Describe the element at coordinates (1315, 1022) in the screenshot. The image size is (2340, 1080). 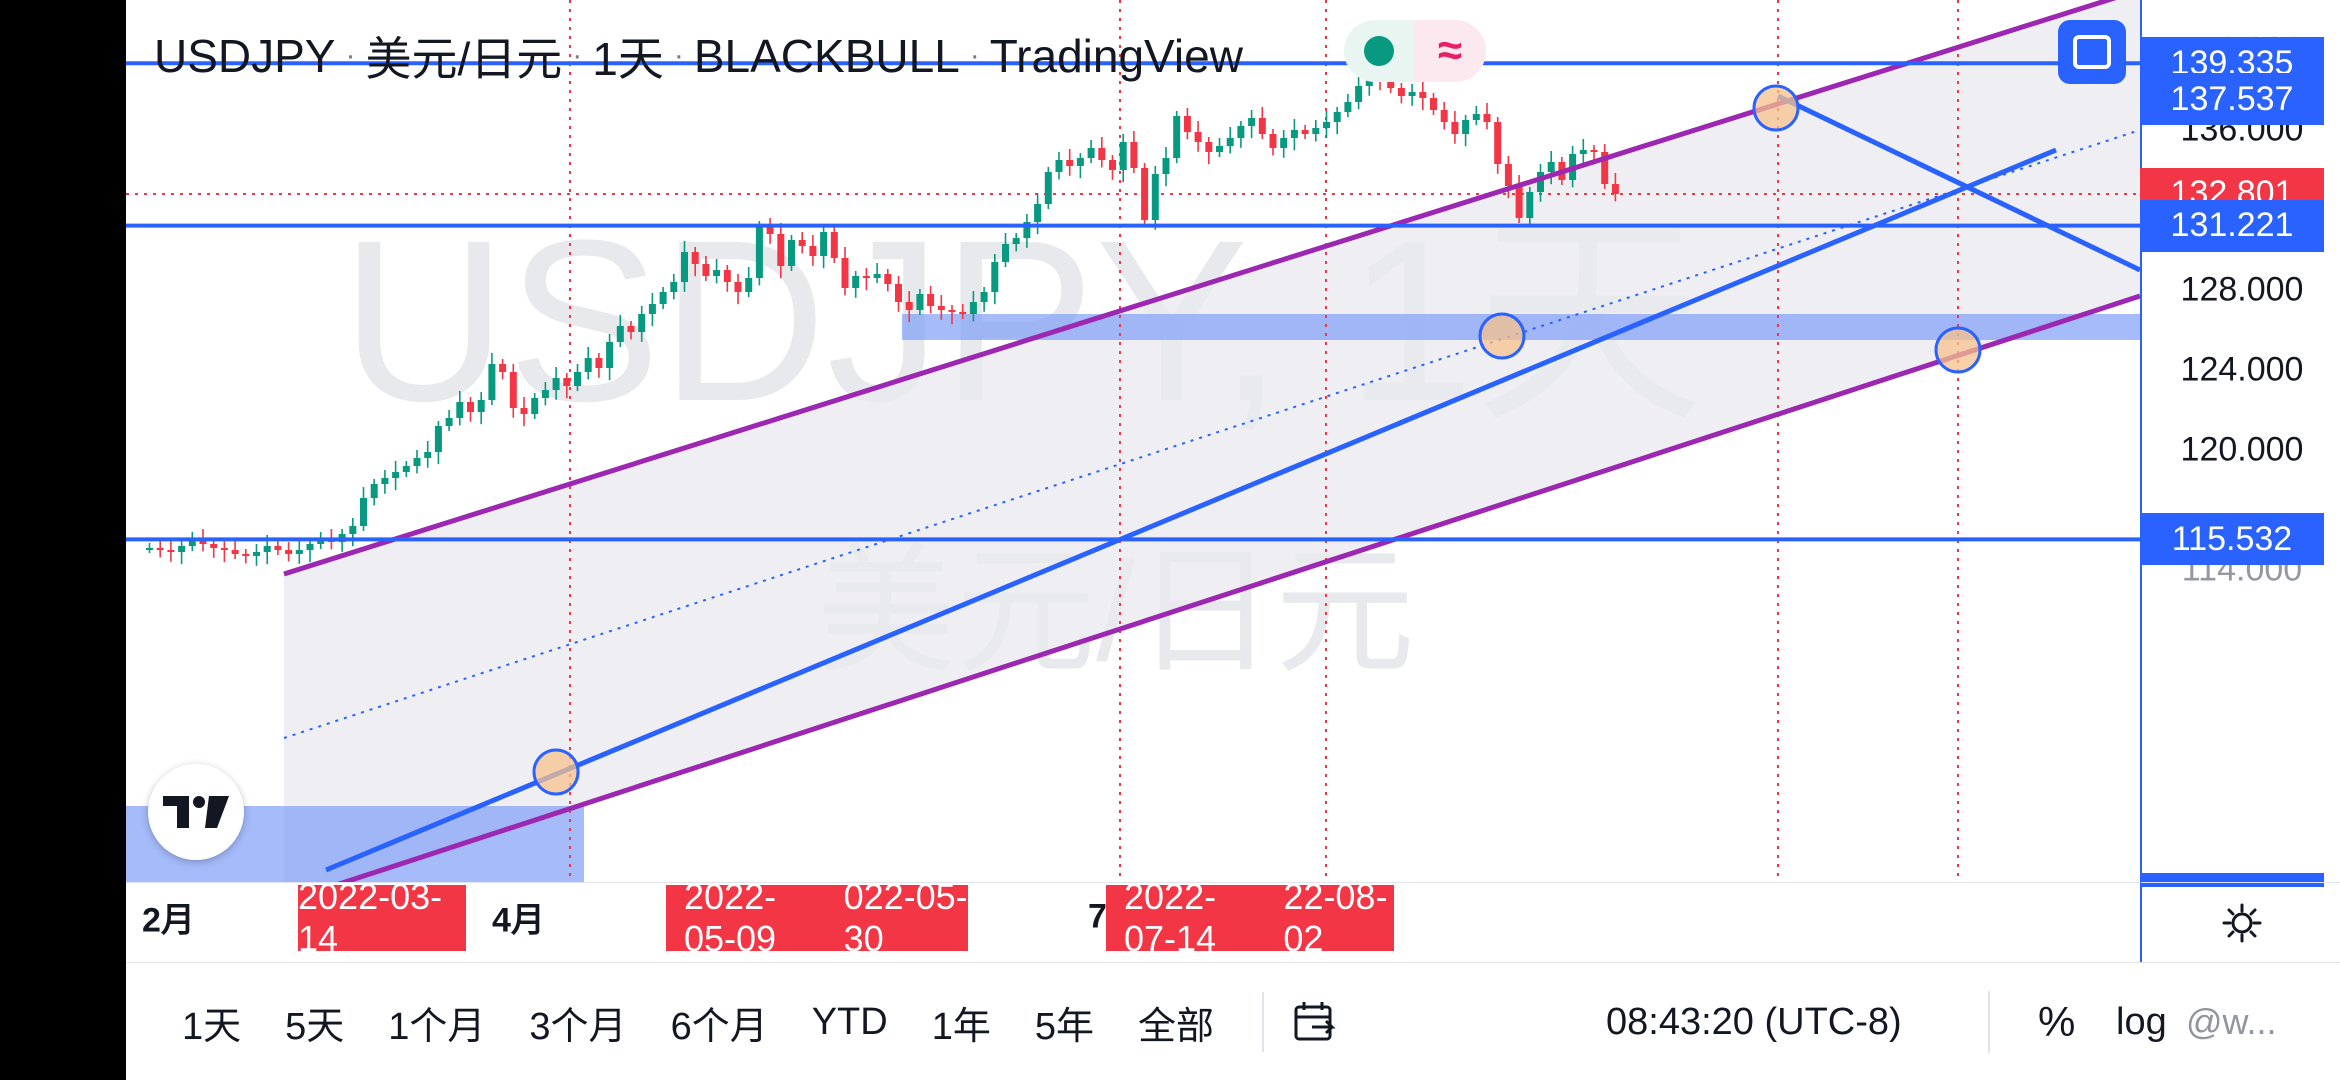
I see `goto-date-button` at that location.